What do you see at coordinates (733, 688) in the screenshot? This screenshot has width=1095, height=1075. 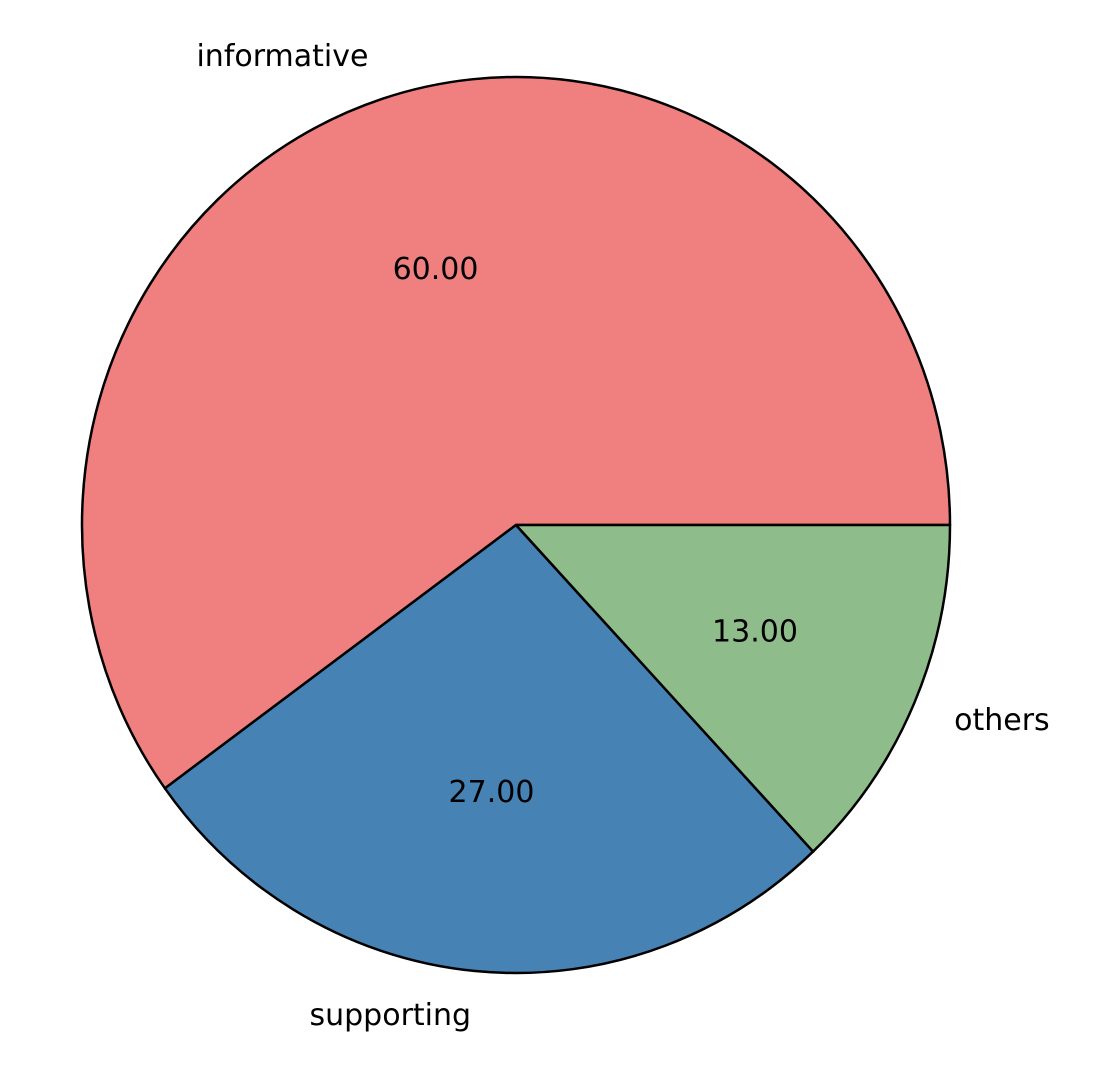 I see `pie-slice-others` at bounding box center [733, 688].